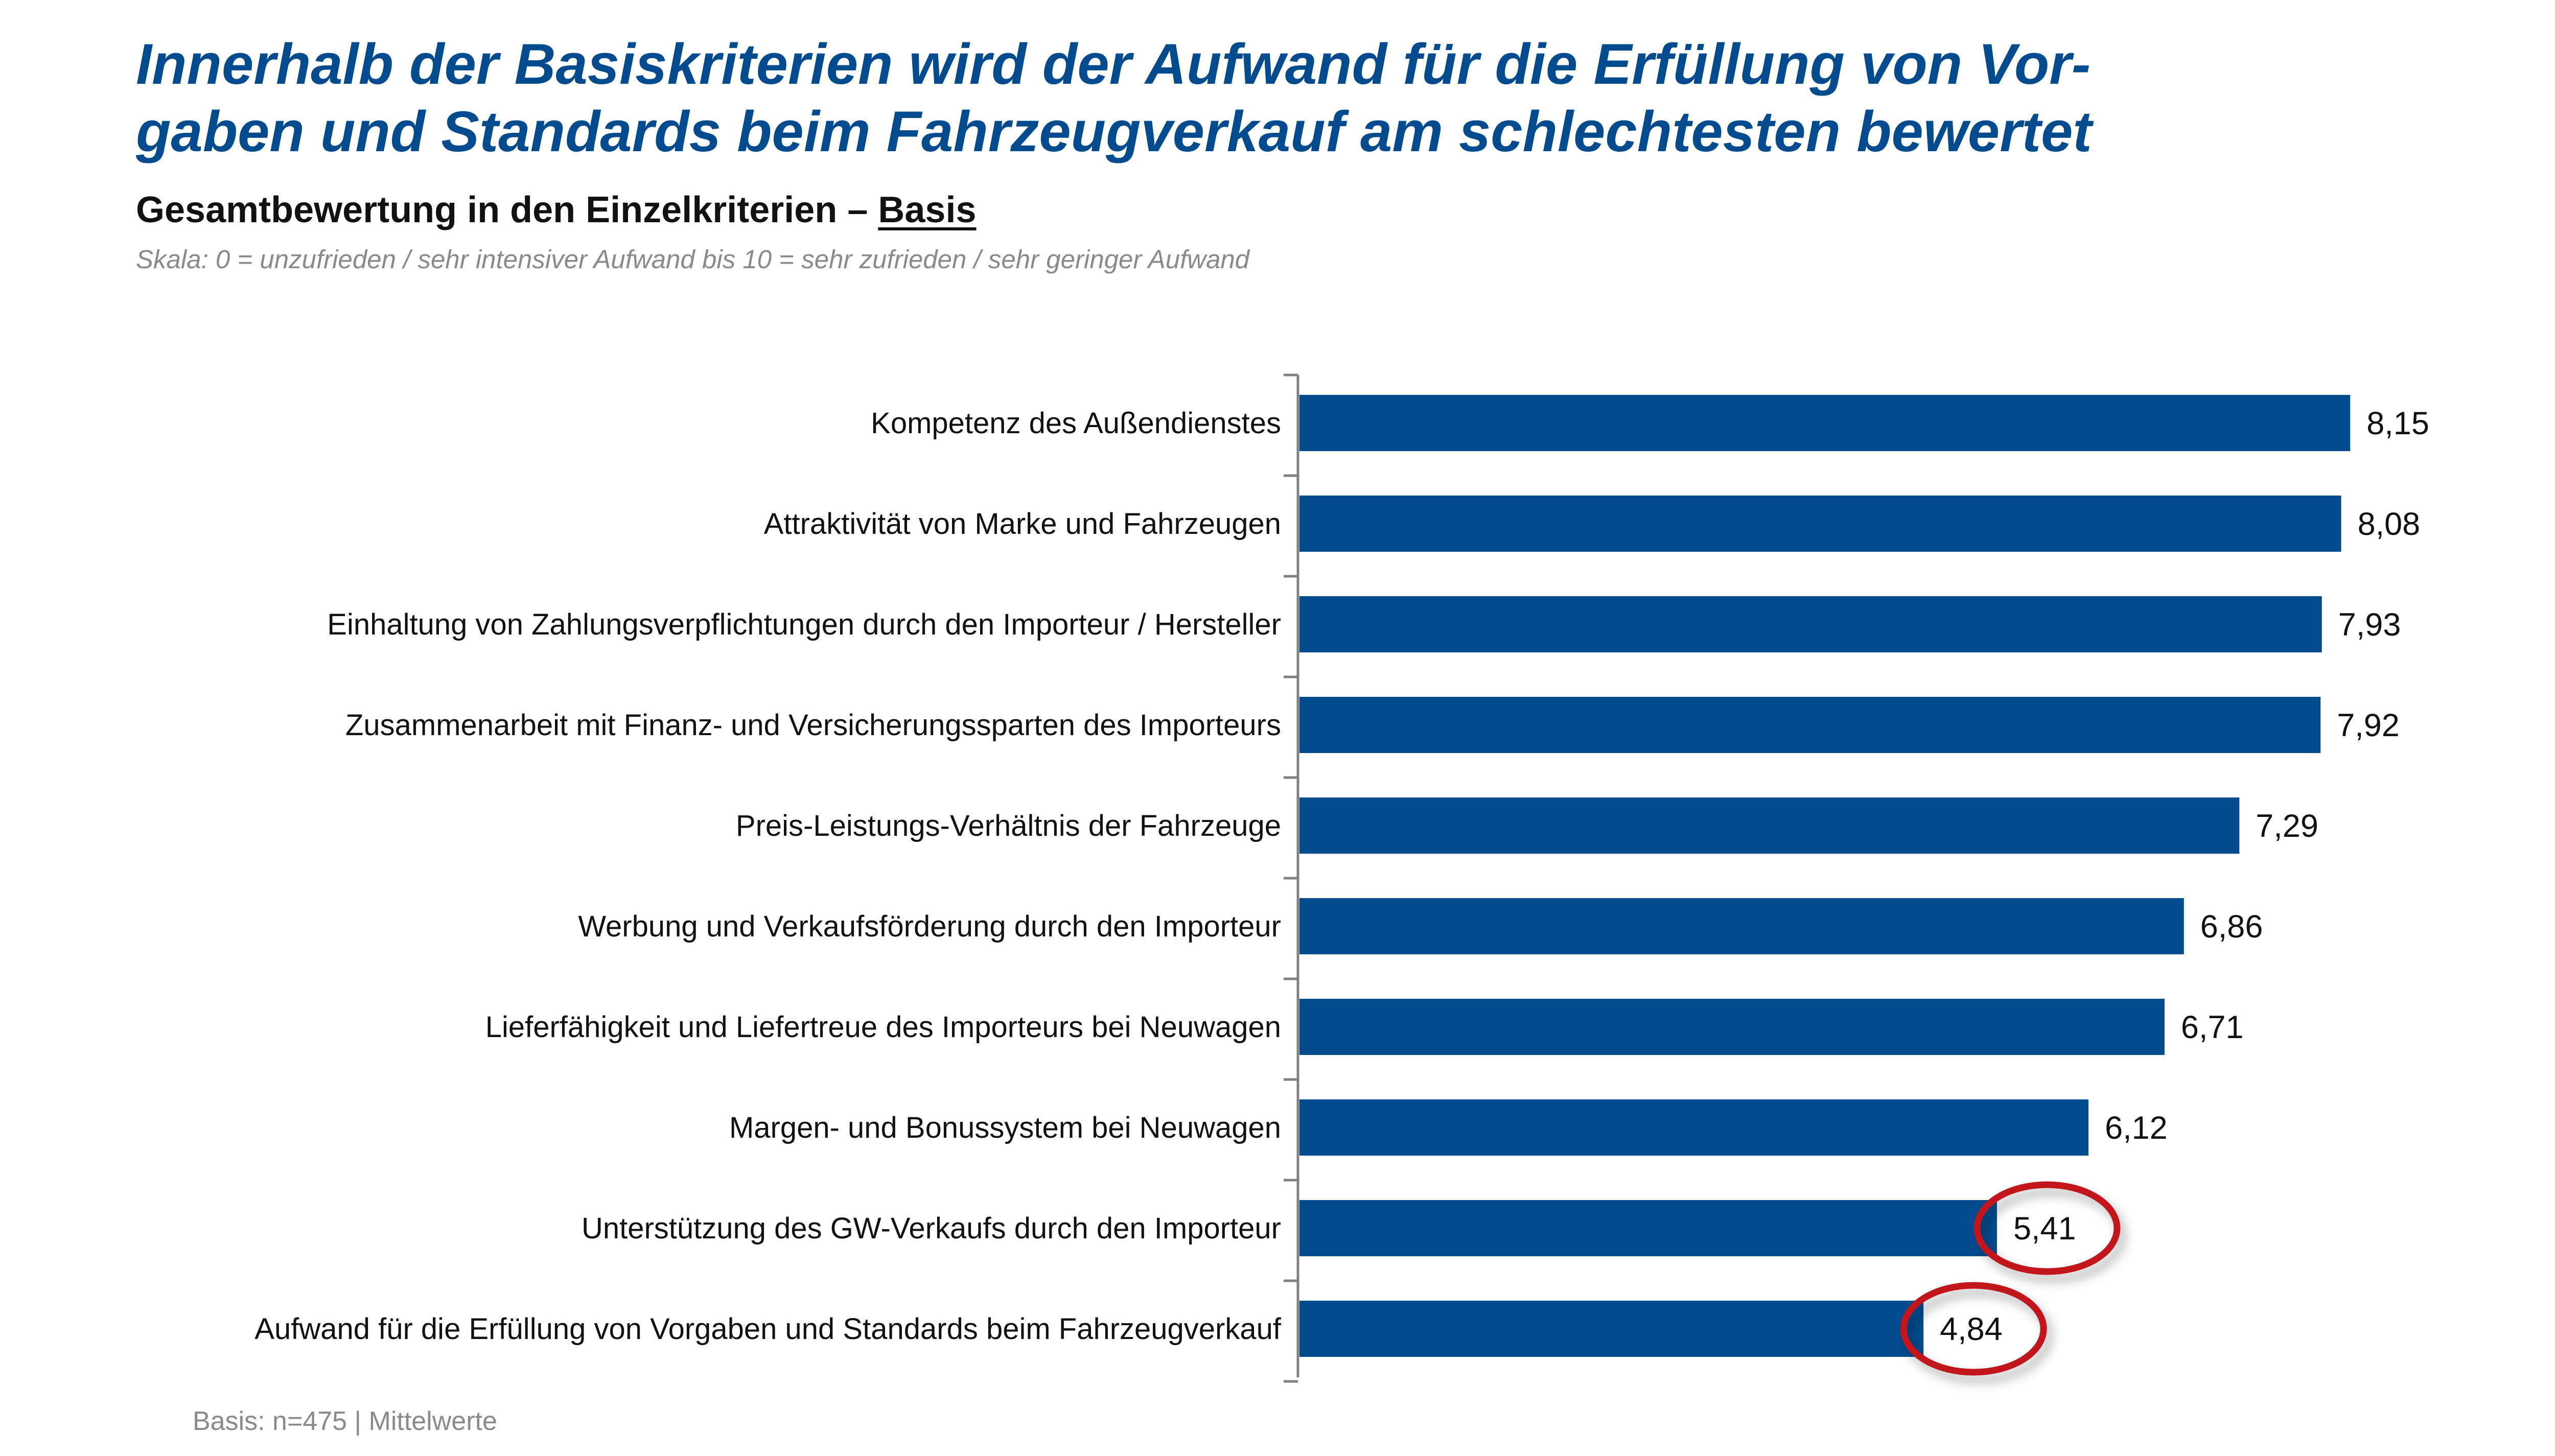  Describe the element at coordinates (1076, 423) in the screenshot. I see `category-label: Kompetenz des Außendienstes` at that location.